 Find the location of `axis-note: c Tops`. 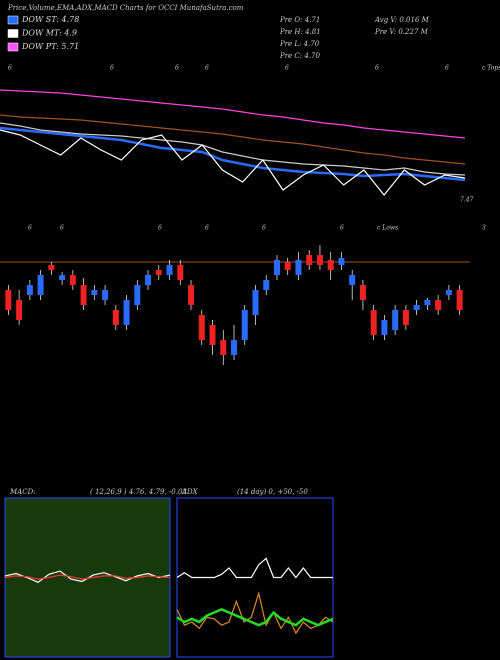

axis-note: c Tops is located at coordinates (491, 68).